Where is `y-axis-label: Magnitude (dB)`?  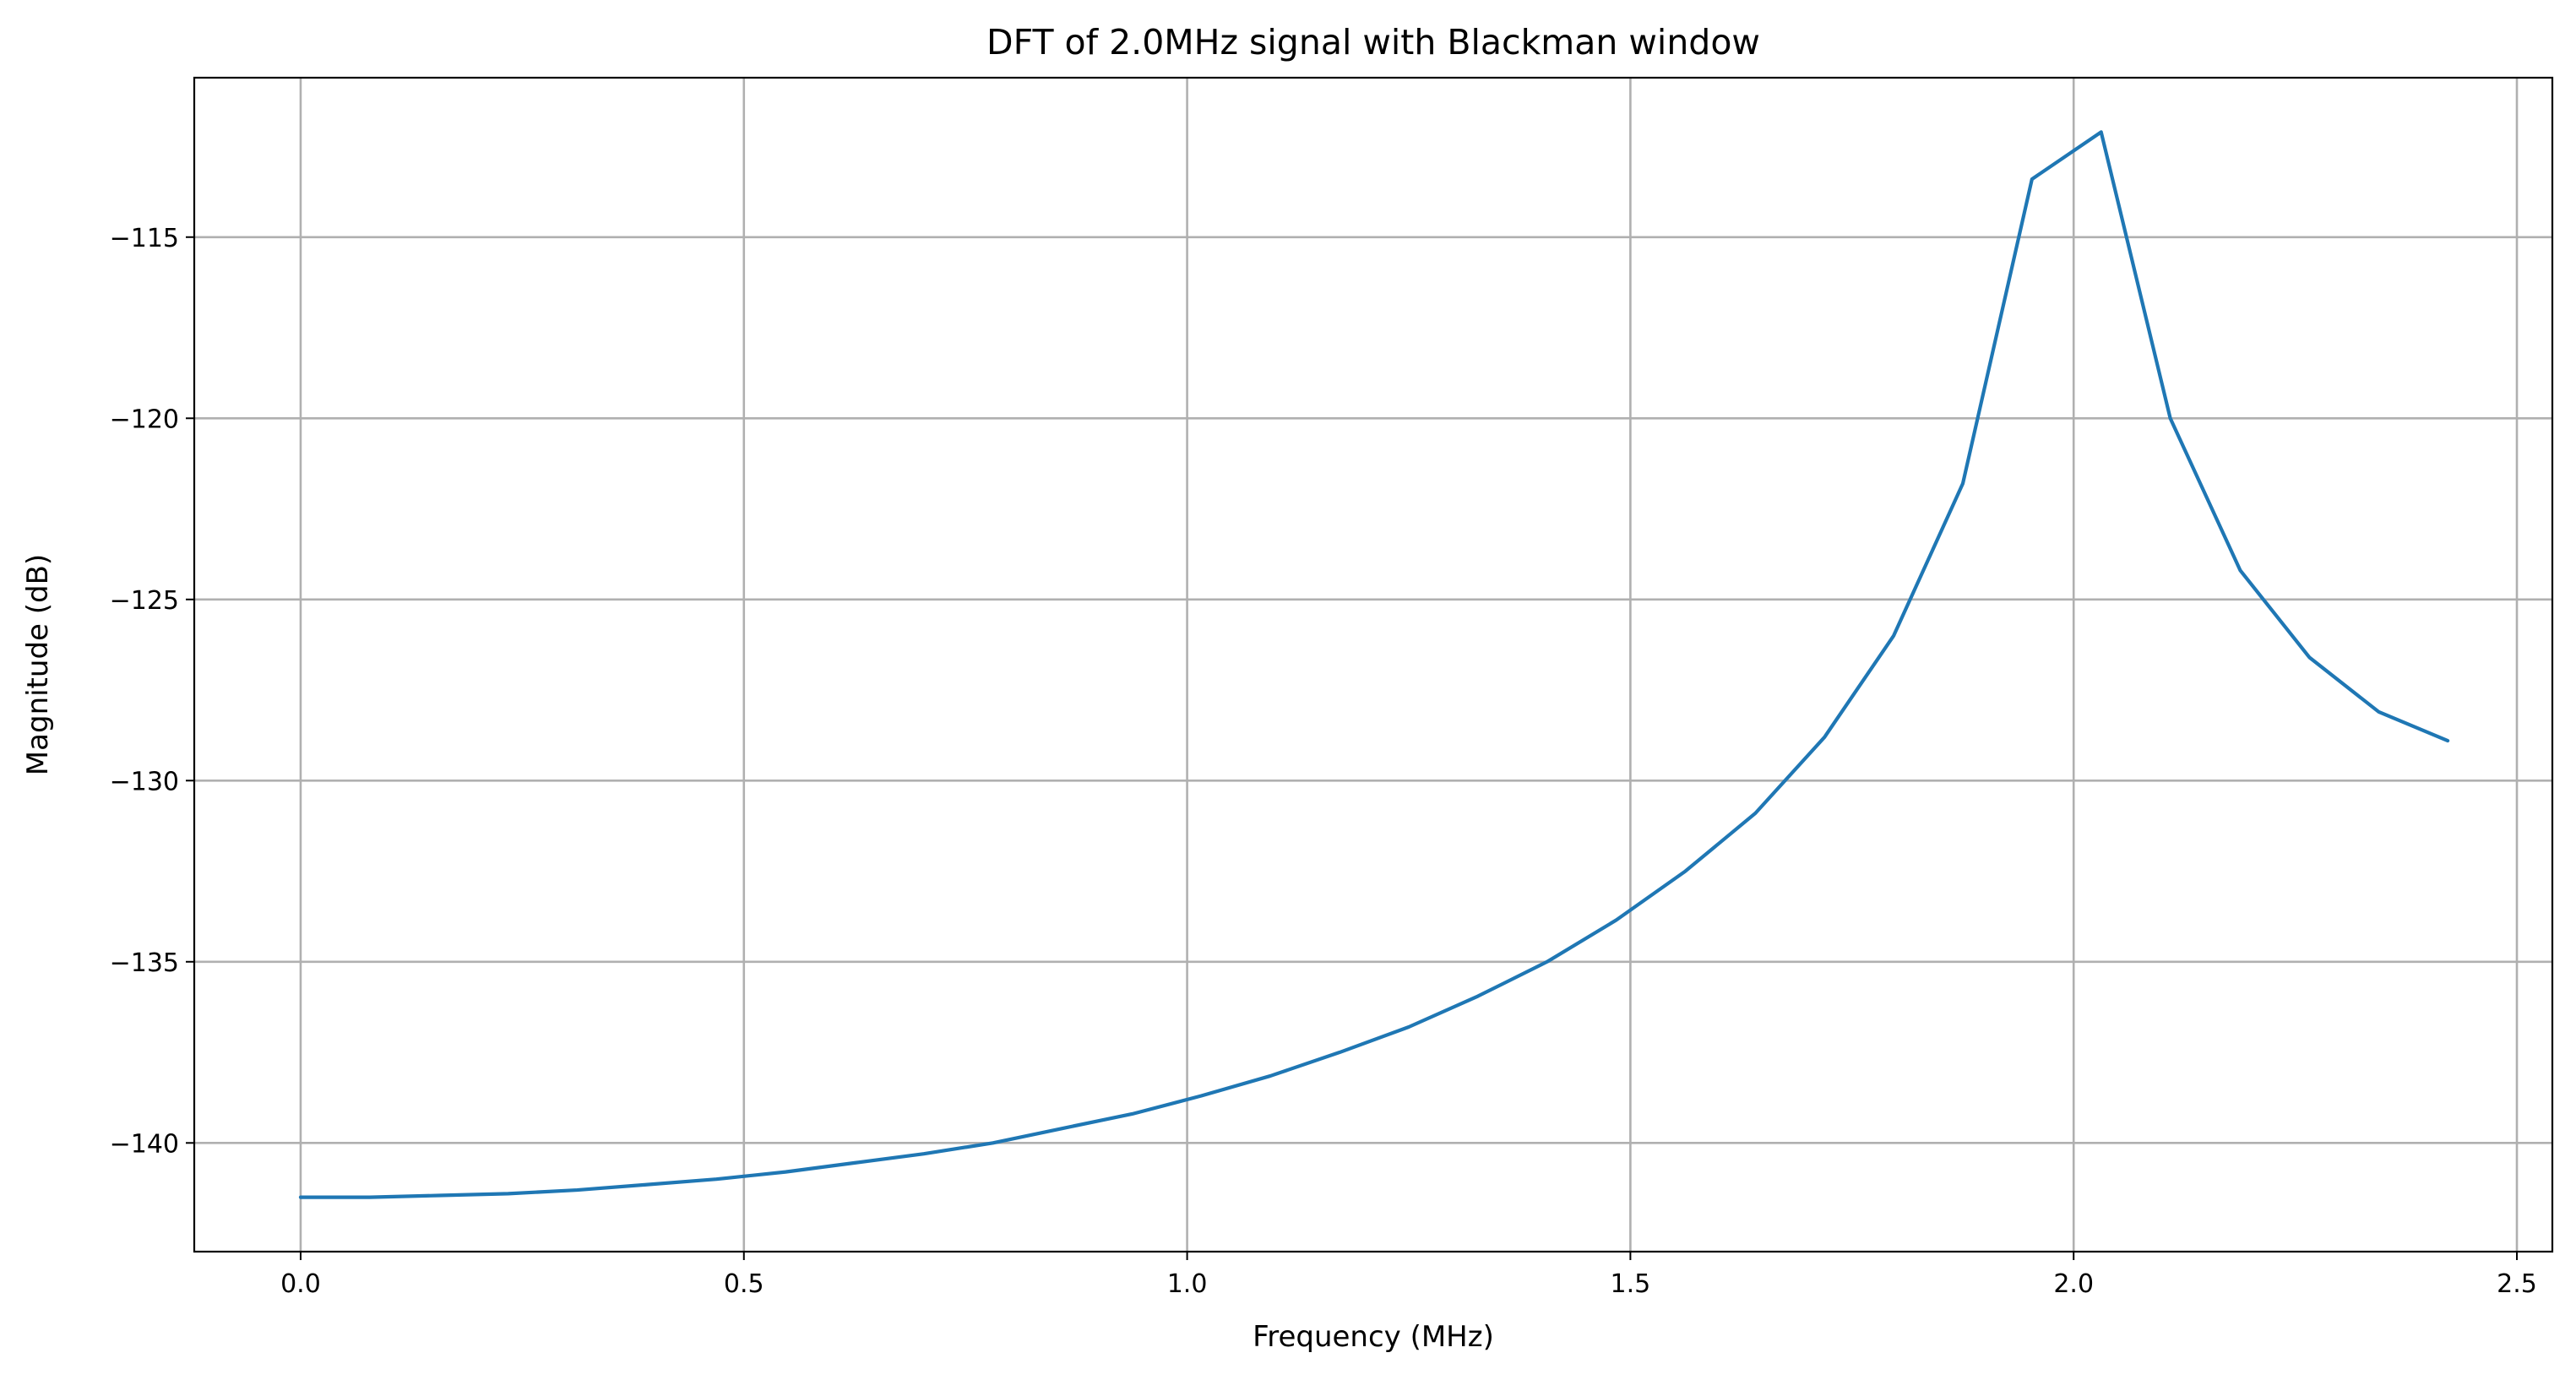
y-axis-label: Magnitude (dB) is located at coordinates (38, 664).